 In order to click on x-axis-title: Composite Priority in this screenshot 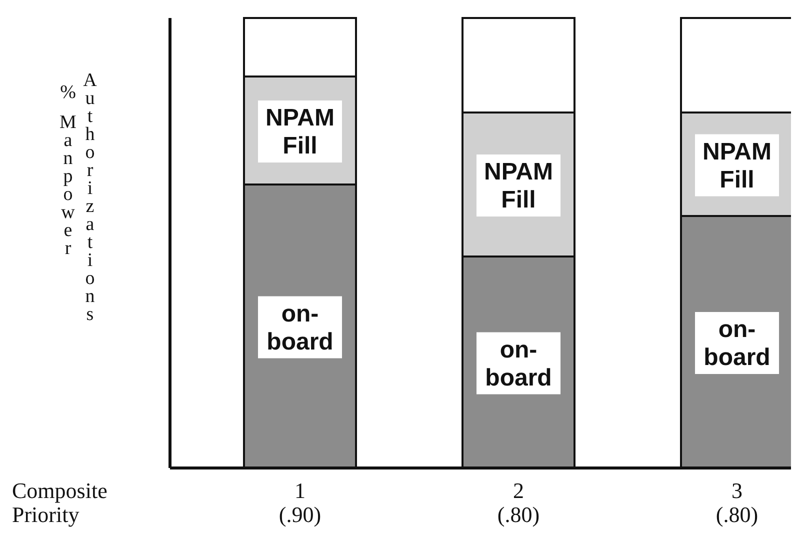, I will do `click(60, 502)`.